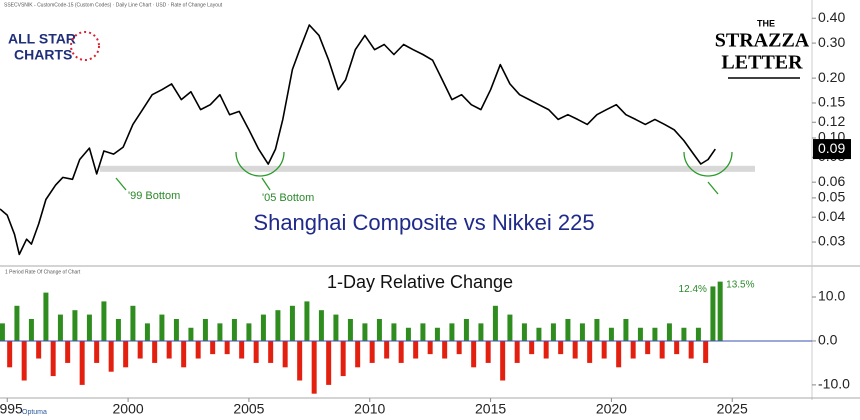  What do you see at coordinates (740, 284) in the screenshot?
I see `value-label: 13.5%` at bounding box center [740, 284].